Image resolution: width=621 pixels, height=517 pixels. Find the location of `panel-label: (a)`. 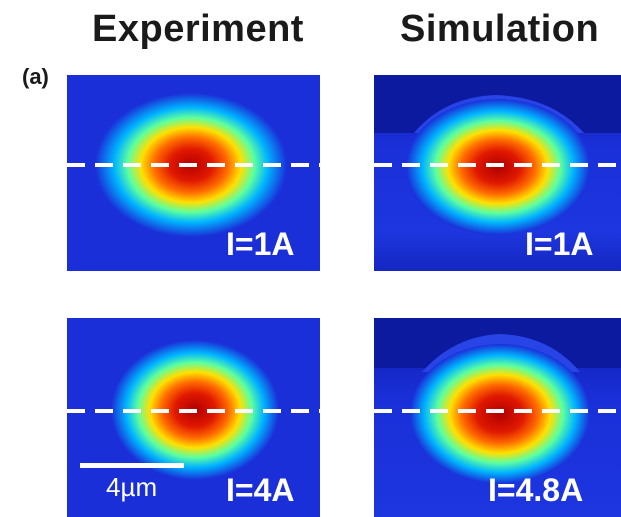

panel-label: (a) is located at coordinates (35, 76).